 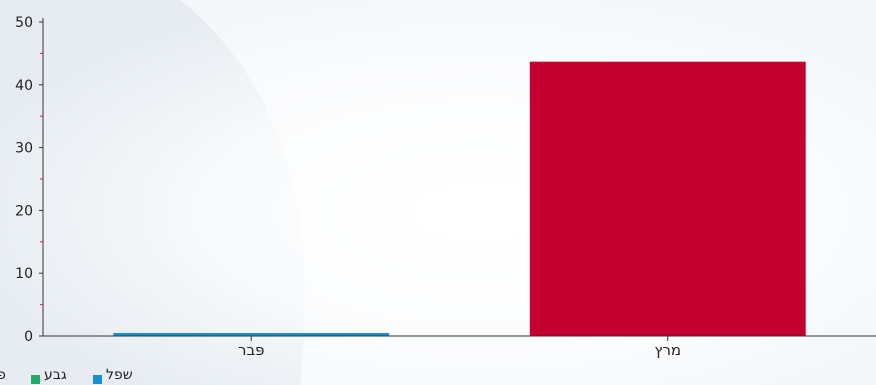 I want to click on x-axis: פּבר מרץ, so click(x=459, y=347).